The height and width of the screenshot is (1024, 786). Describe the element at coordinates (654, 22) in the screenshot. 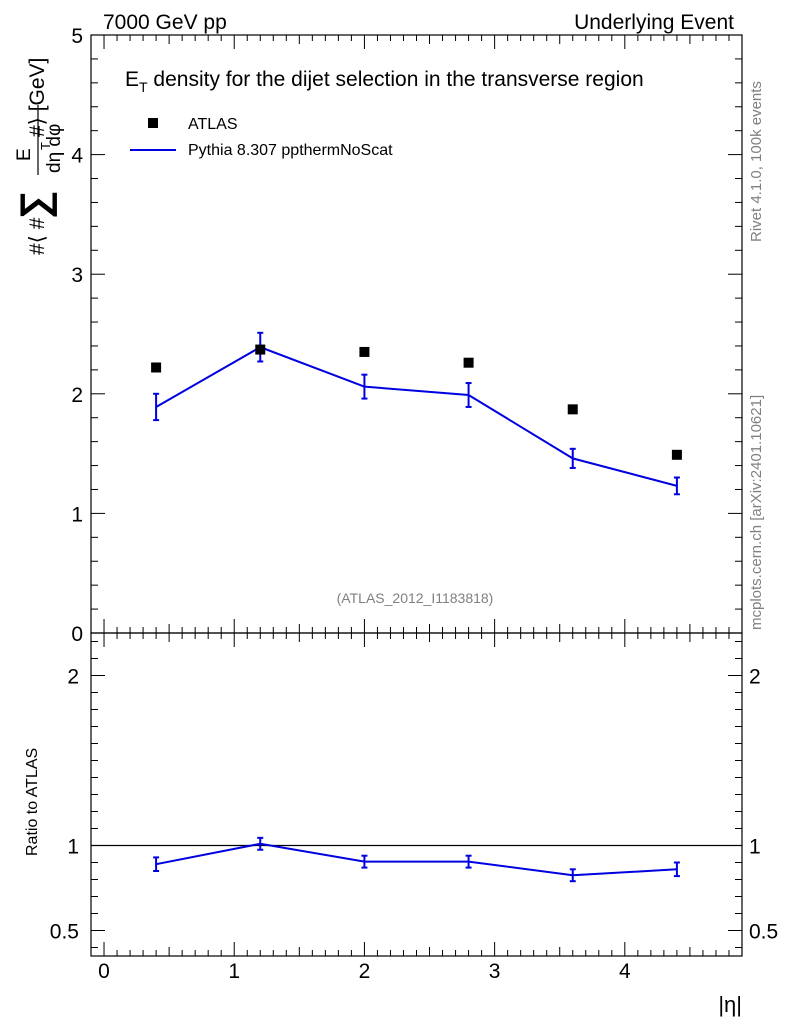

I see `header-right: Underlying Event` at that location.